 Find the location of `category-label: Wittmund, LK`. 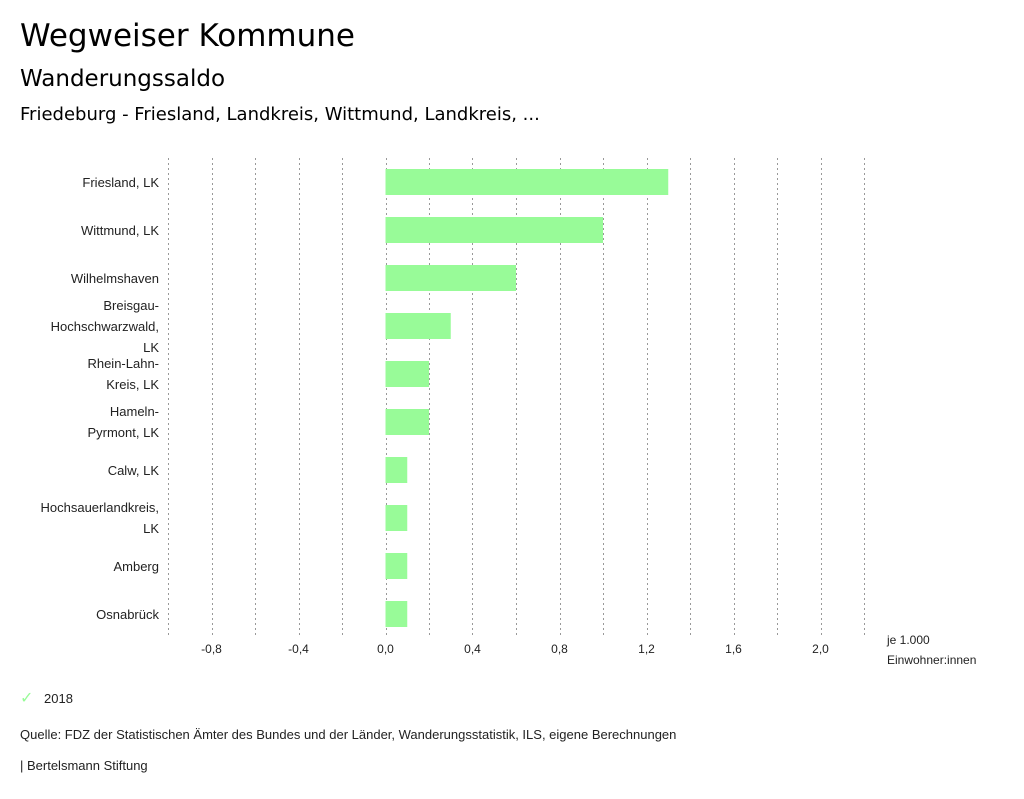

category-label: Wittmund, LK is located at coordinates (84, 230).